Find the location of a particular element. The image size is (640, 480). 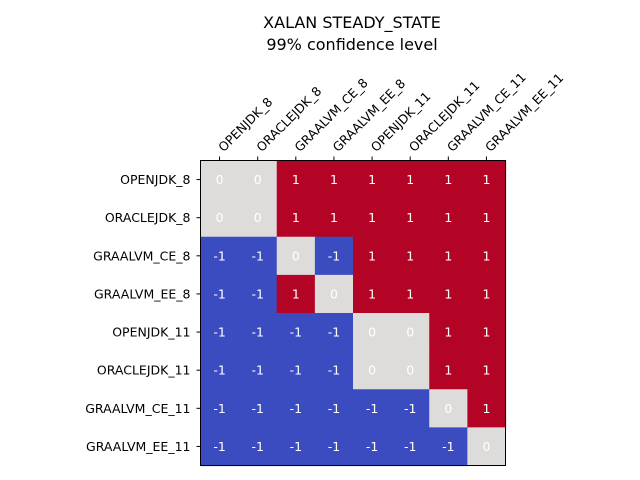

y-tick-label: GRAALVM_EE_8 is located at coordinates (142, 293).